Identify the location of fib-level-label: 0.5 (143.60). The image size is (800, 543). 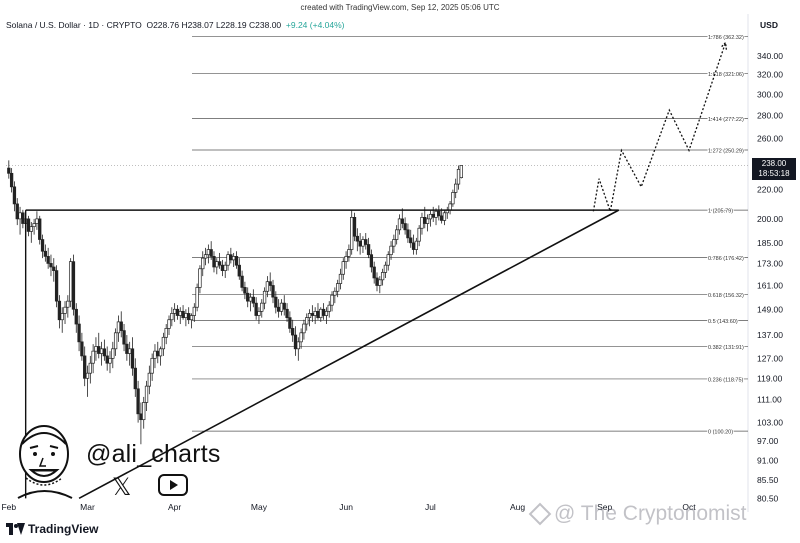
(723, 322).